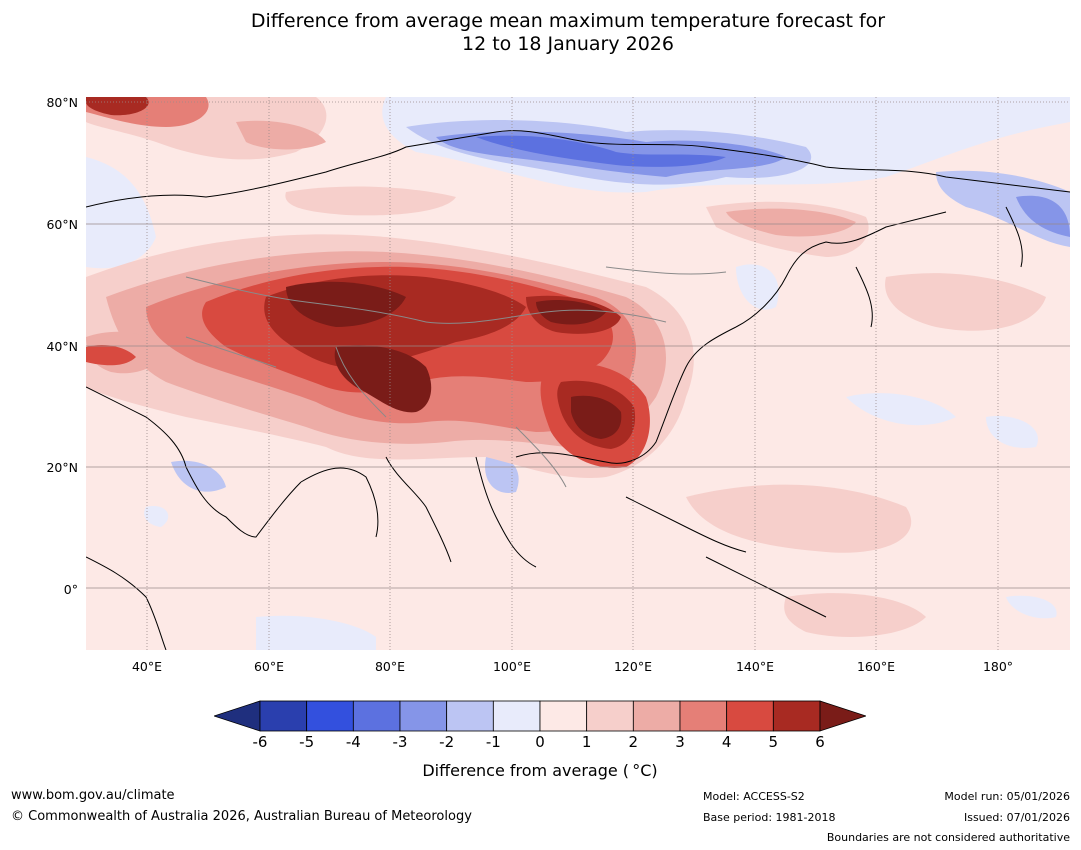 Image resolution: width=1081 pixels, height=850 pixels. Describe the element at coordinates (568, 44) in the screenshot. I see `title-line-2: 12 to 18 January 2026` at that location.